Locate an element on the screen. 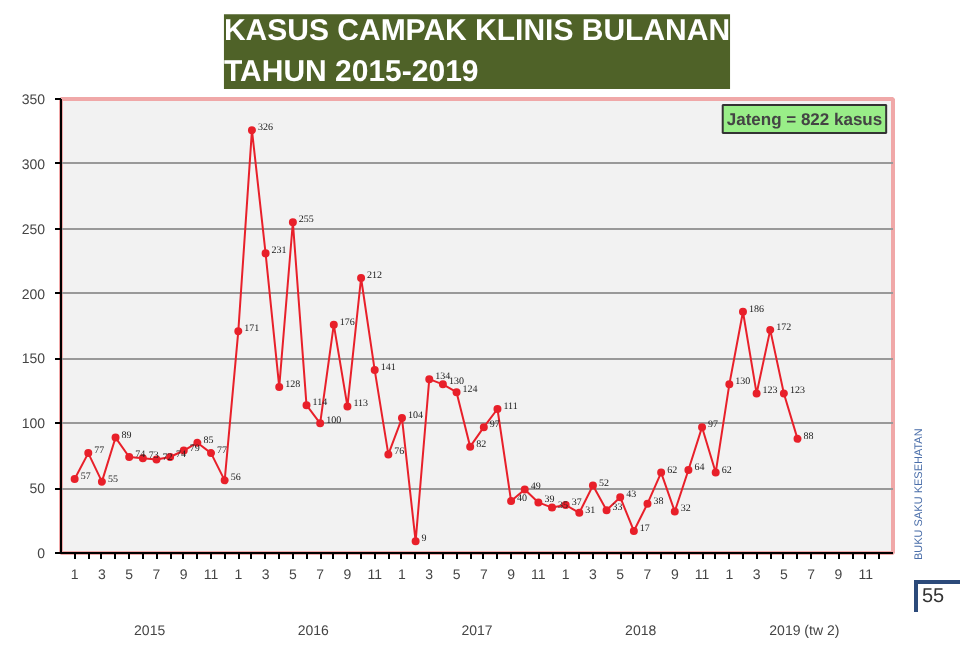 The width and height of the screenshot is (960, 652). chart-title: KASUS CAMPAK KLINIS BULANAN TAHUN 2015-2019 is located at coordinates (477, 51).